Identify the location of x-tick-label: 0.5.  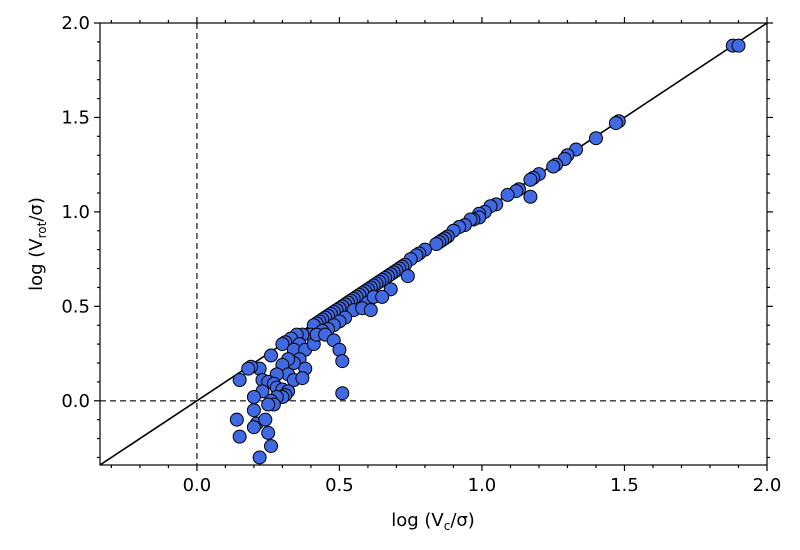
(339, 485).